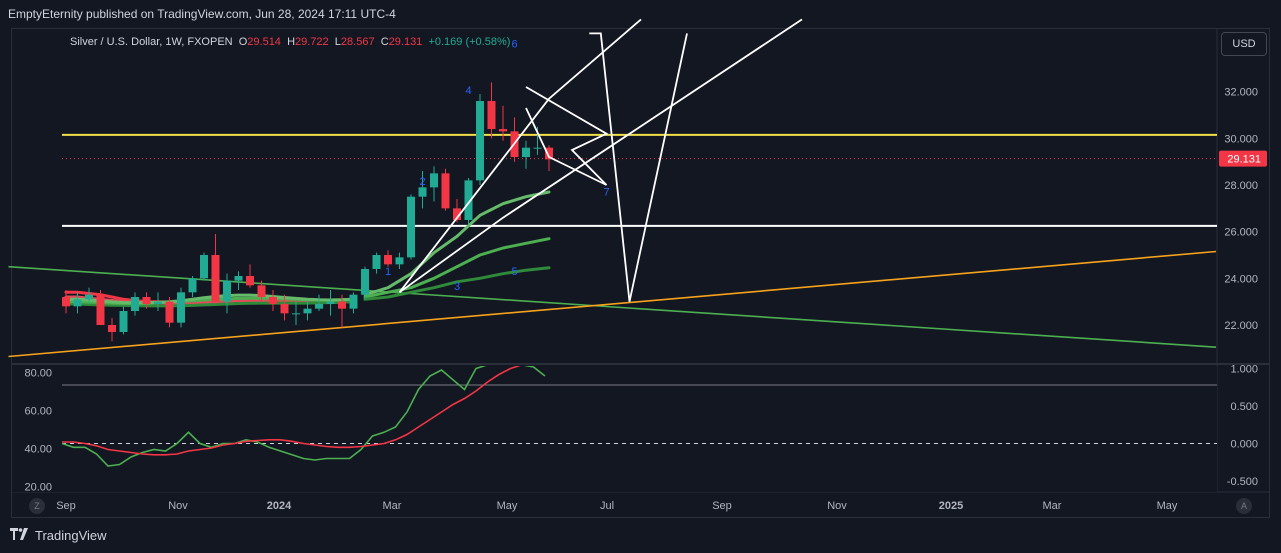 Image resolution: width=1281 pixels, height=553 pixels. I want to click on time-tick-8: 2025, so click(951, 506).